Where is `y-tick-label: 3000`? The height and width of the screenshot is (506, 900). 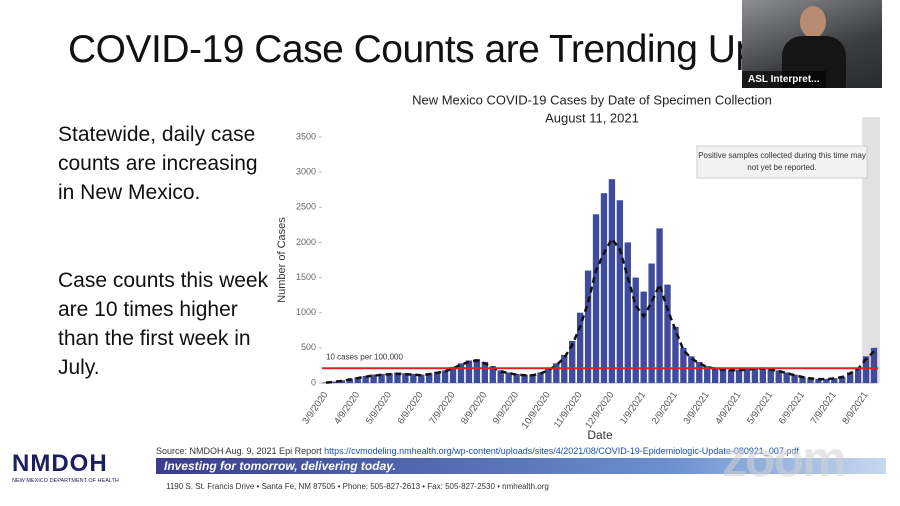 y-tick-label: 3000 is located at coordinates (306, 172).